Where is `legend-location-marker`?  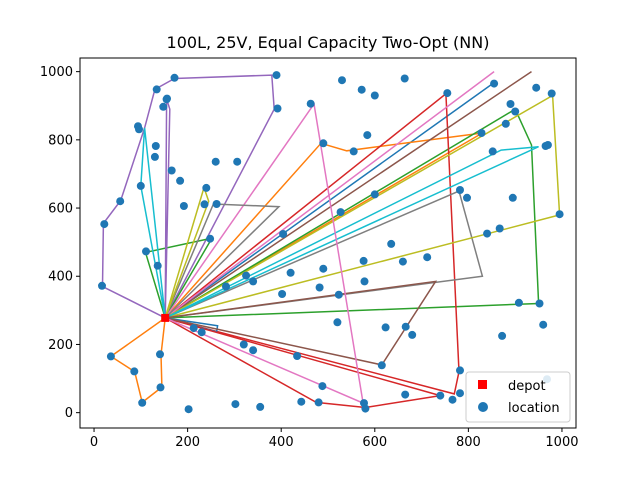
legend-location-marker is located at coordinates (483, 407).